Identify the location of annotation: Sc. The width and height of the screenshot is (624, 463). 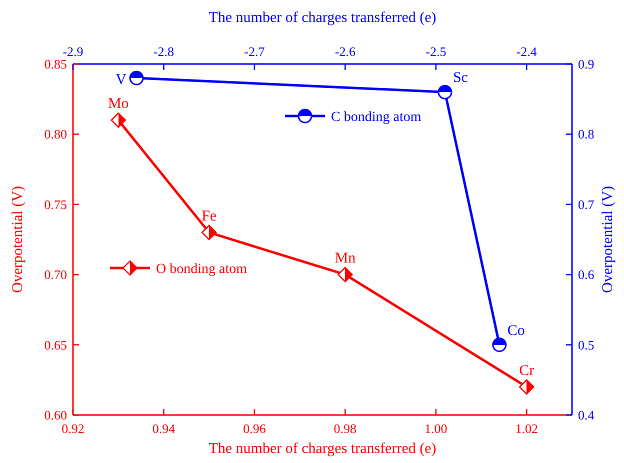
(460, 78).